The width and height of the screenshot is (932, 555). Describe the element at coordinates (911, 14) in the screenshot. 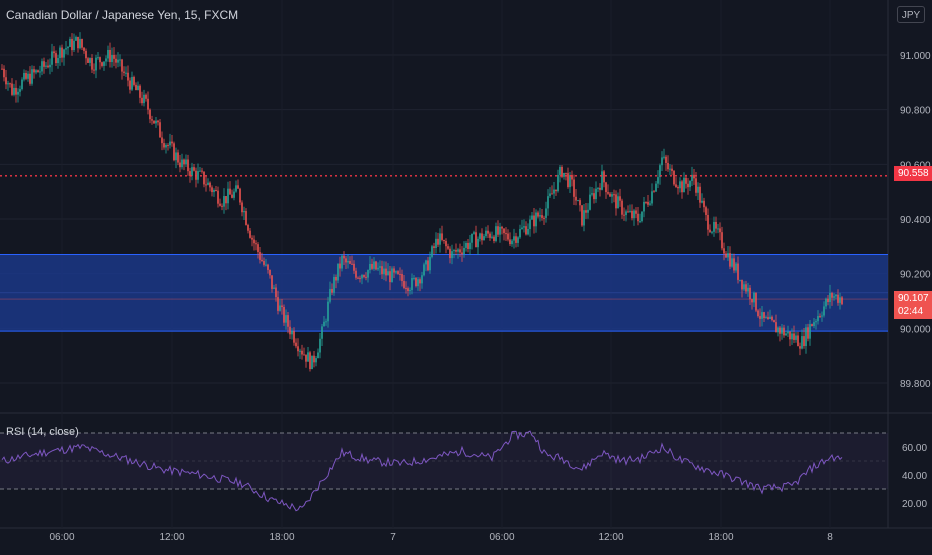

I see `currency-button: JPY` at that location.